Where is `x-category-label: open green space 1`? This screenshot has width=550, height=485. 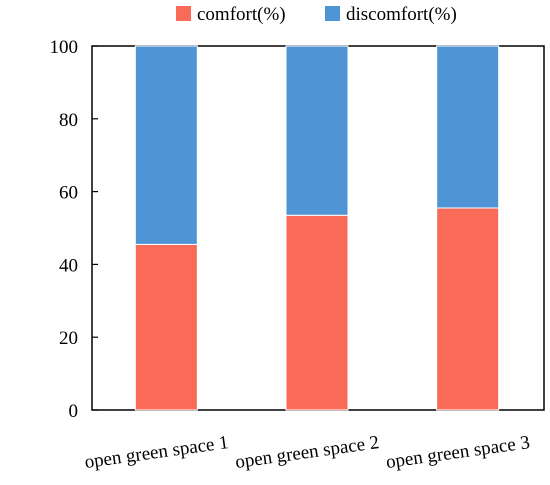
x-category-label: open green space 1 is located at coordinates (156, 452).